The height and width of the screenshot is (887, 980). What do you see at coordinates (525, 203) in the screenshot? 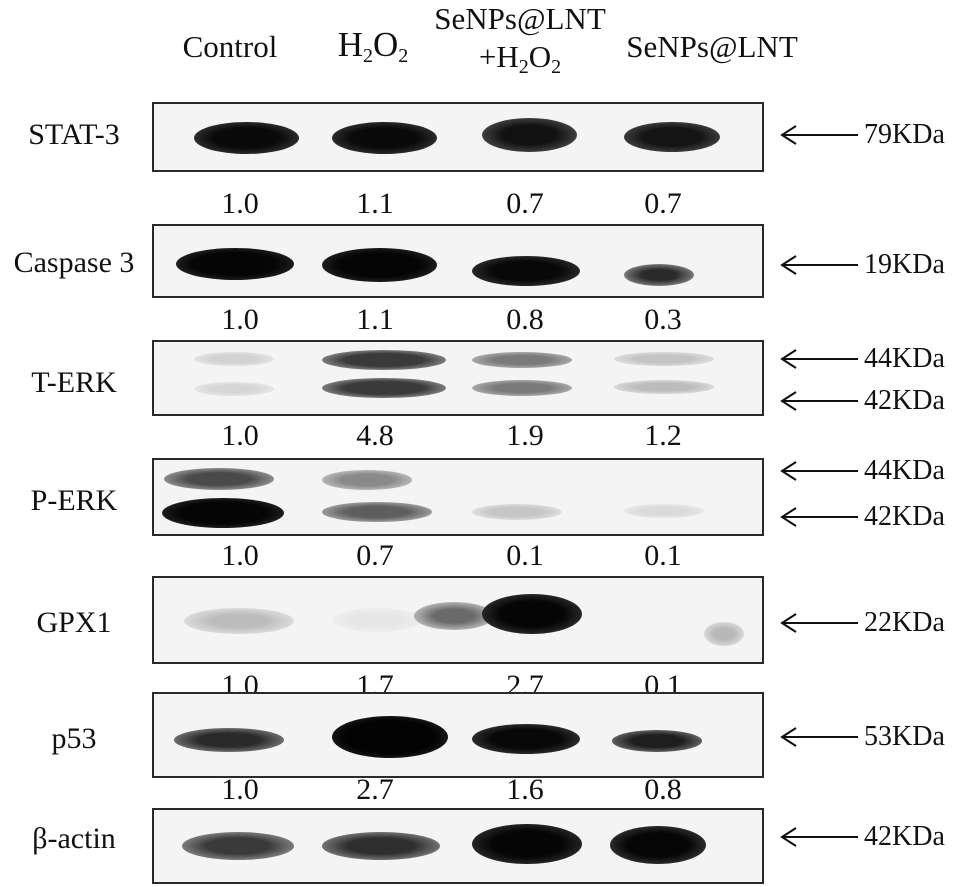
I see `value-stat3-combo: 0.7` at bounding box center [525, 203].